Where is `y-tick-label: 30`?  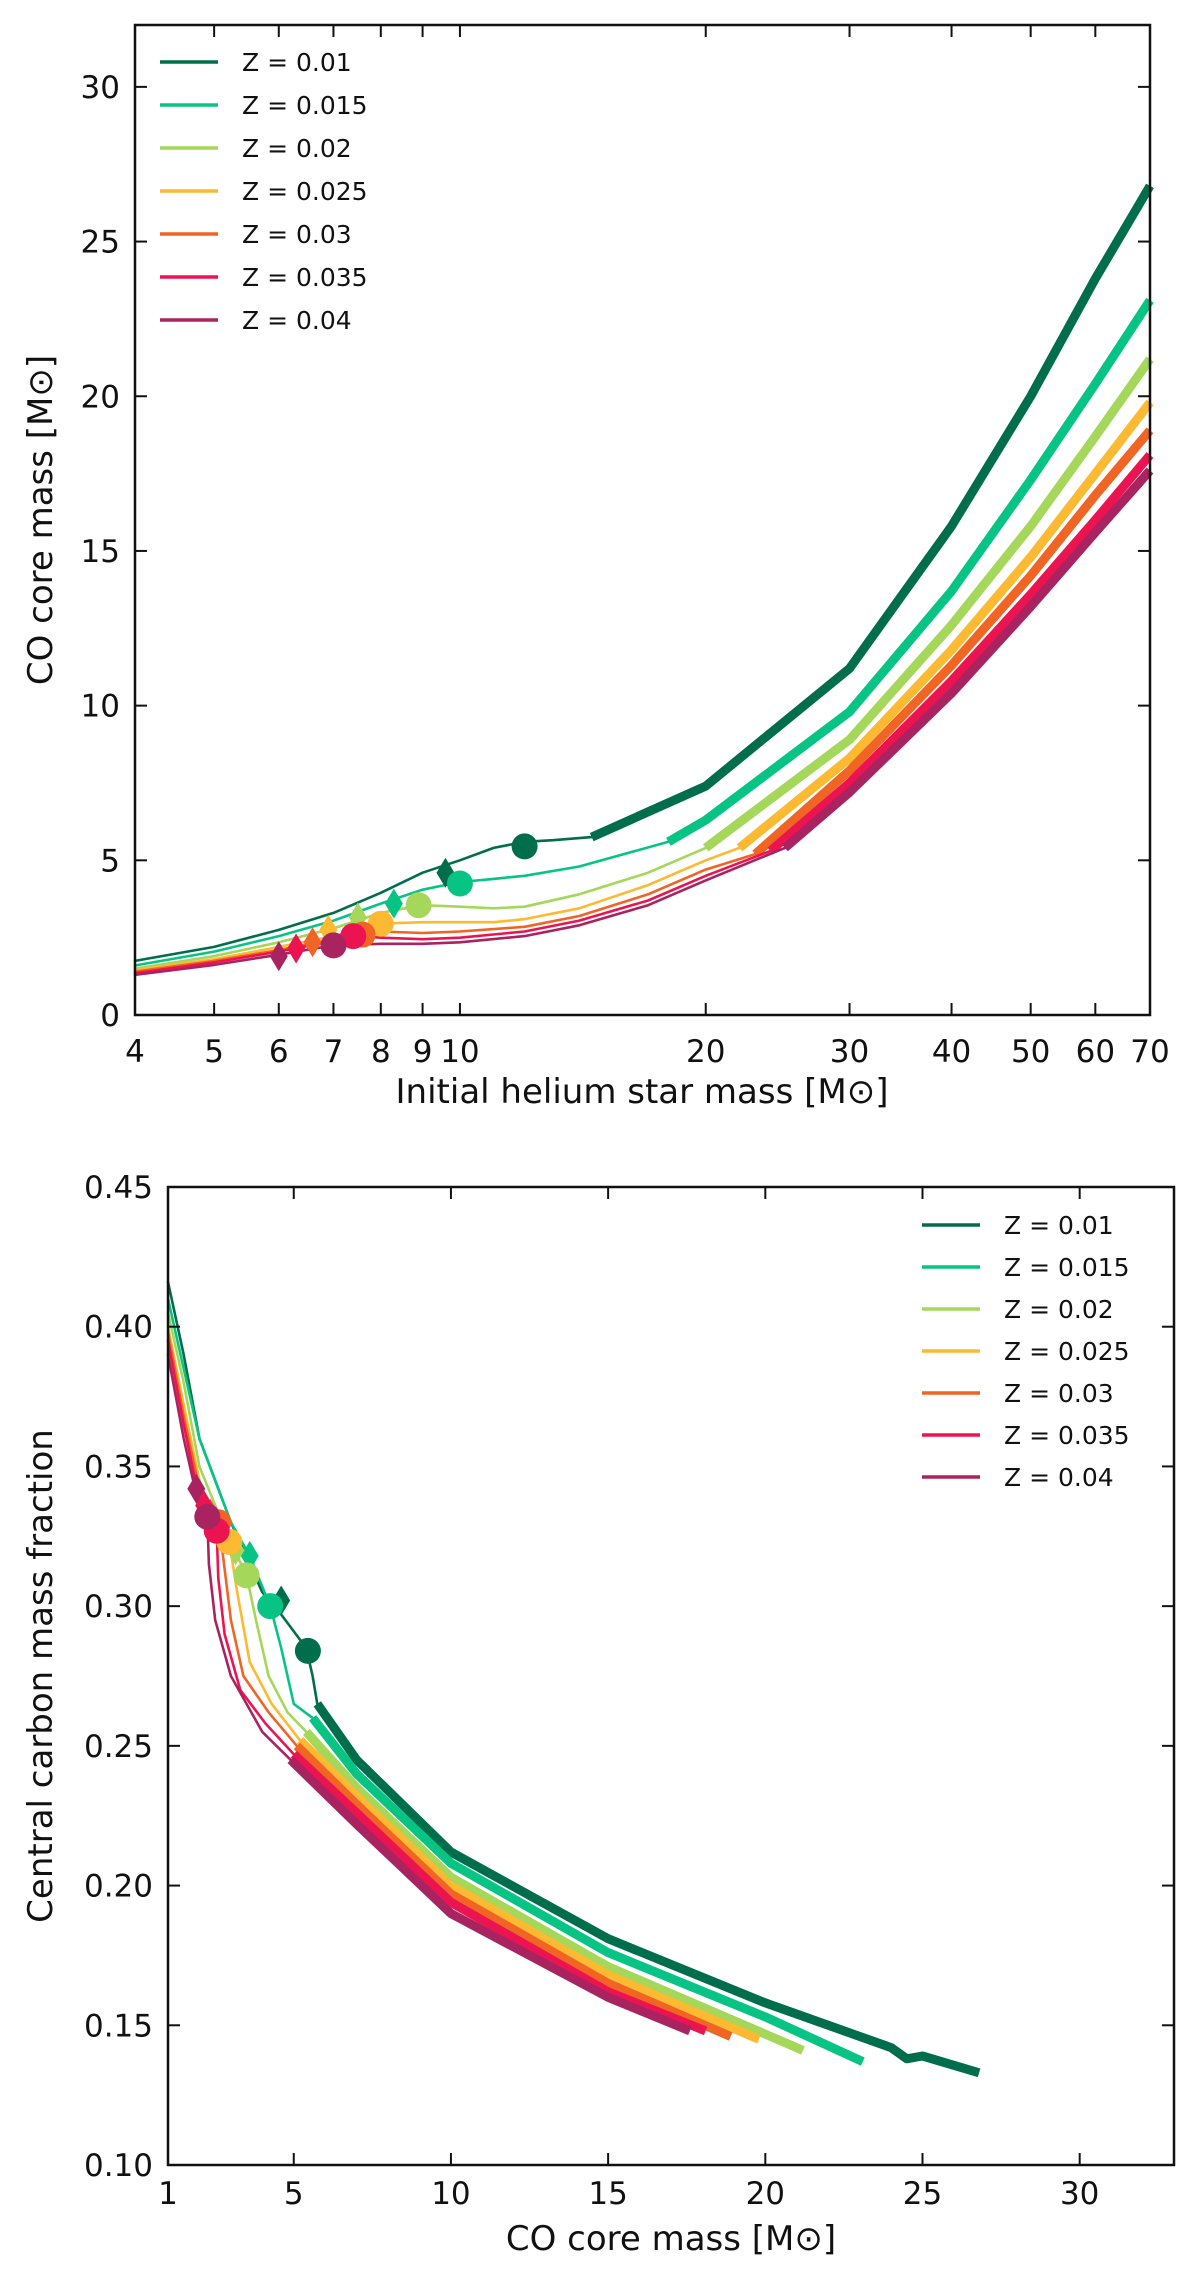 y-tick-label: 30 is located at coordinates (100, 88).